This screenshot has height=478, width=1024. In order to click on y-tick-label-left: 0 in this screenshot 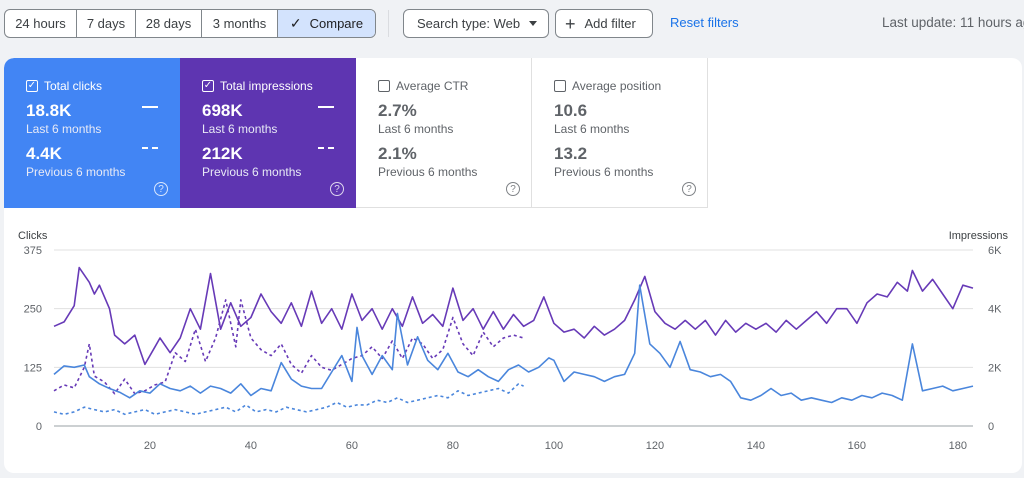, I will do `click(39, 427)`.